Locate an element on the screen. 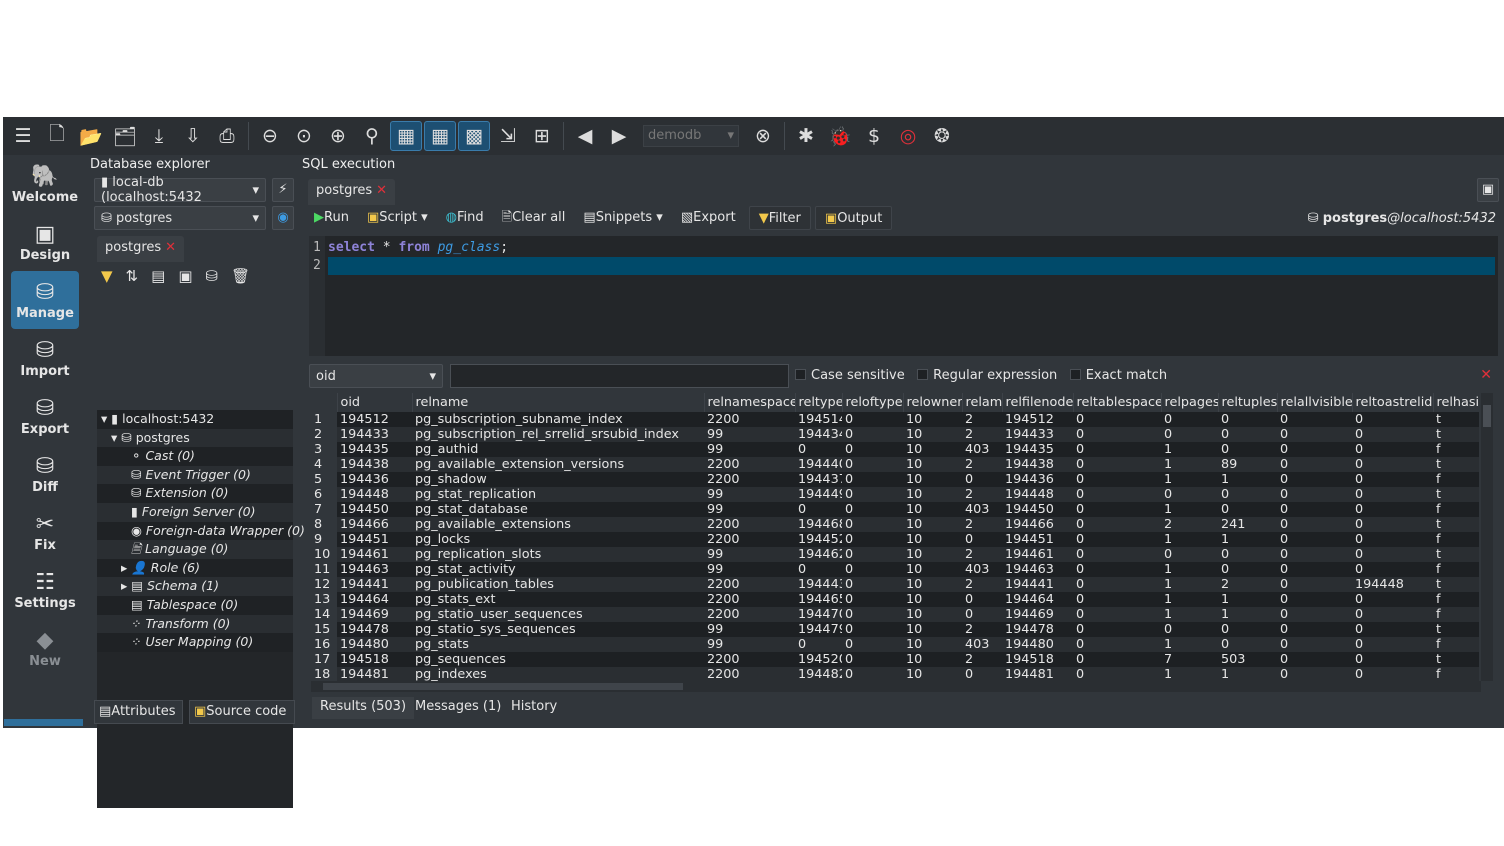 The height and width of the screenshot is (846, 1504). donate-icon: $ is located at coordinates (874, 136).